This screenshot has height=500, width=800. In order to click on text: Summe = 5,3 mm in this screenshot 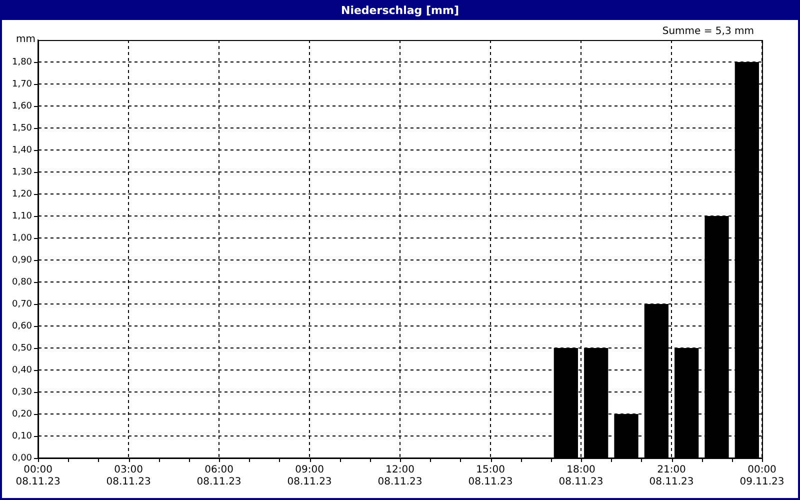, I will do `click(708, 31)`.